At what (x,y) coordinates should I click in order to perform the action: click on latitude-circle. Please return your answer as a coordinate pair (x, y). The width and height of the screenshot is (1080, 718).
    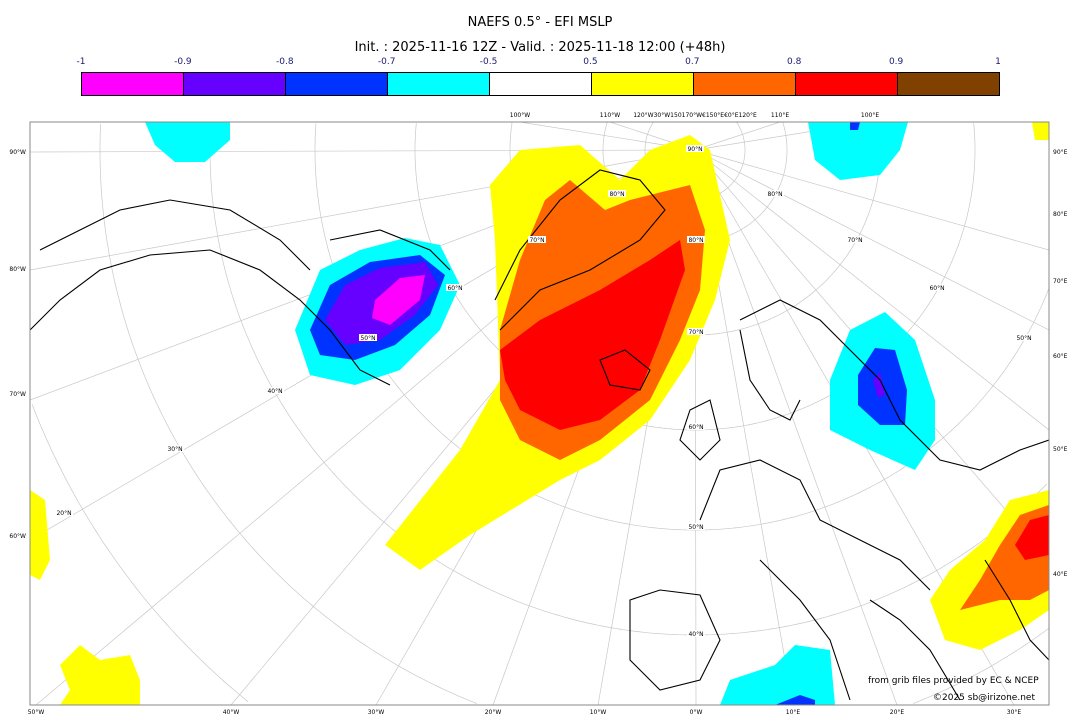
    Looking at the image, I should click on (140, 553).